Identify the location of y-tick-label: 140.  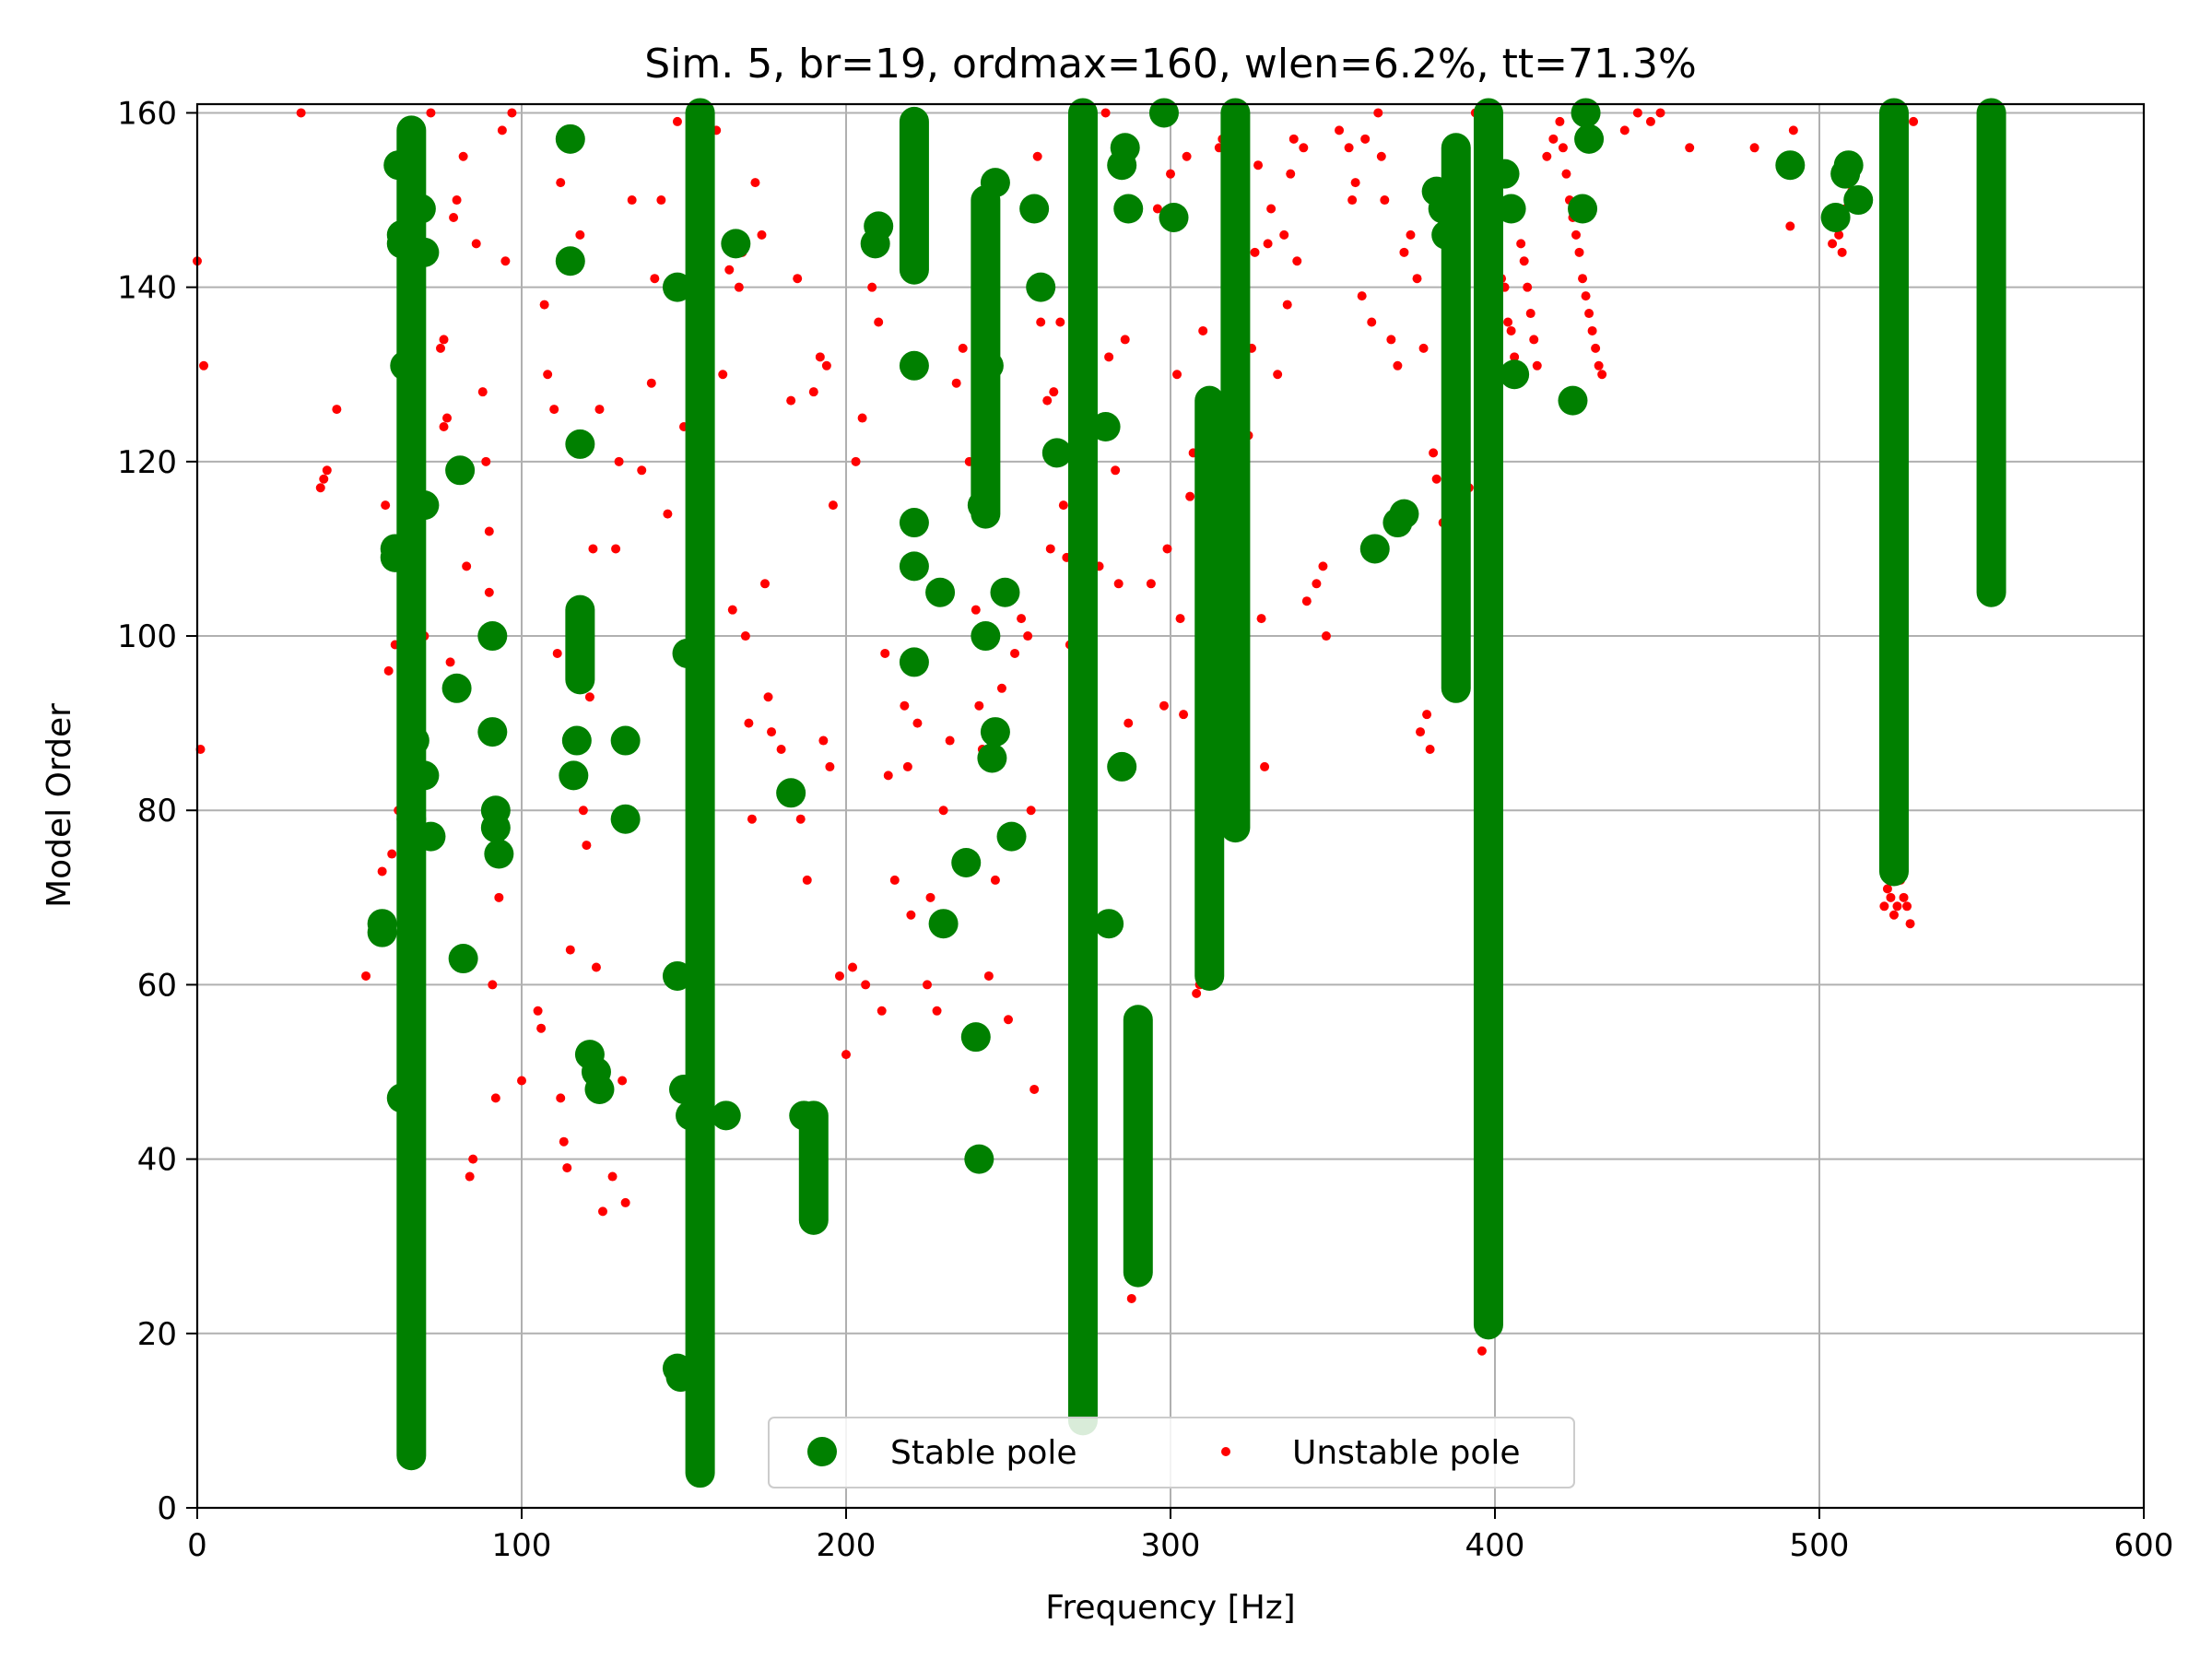
(147, 288).